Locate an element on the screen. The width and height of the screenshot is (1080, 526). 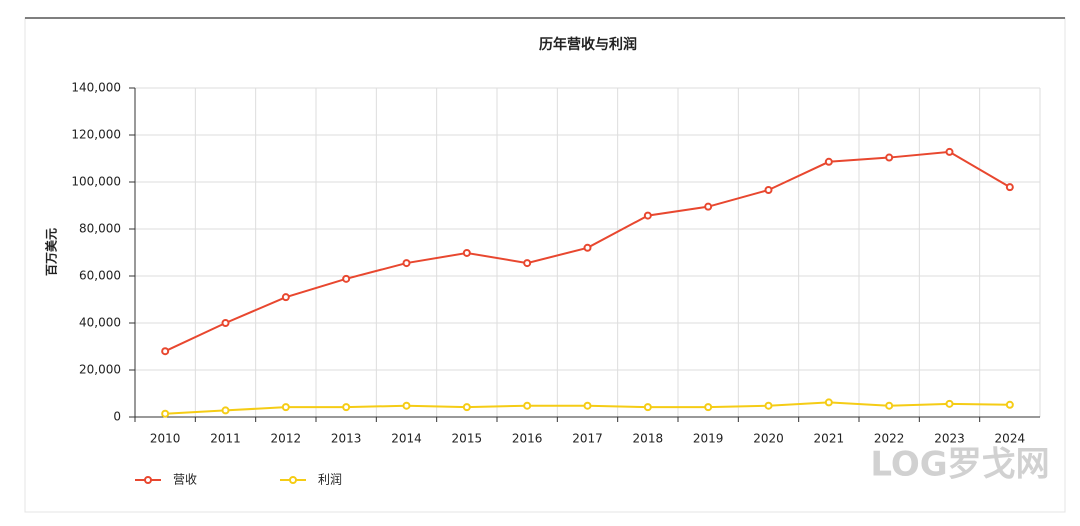
y-tick-label: 20,000 is located at coordinates (100, 370).